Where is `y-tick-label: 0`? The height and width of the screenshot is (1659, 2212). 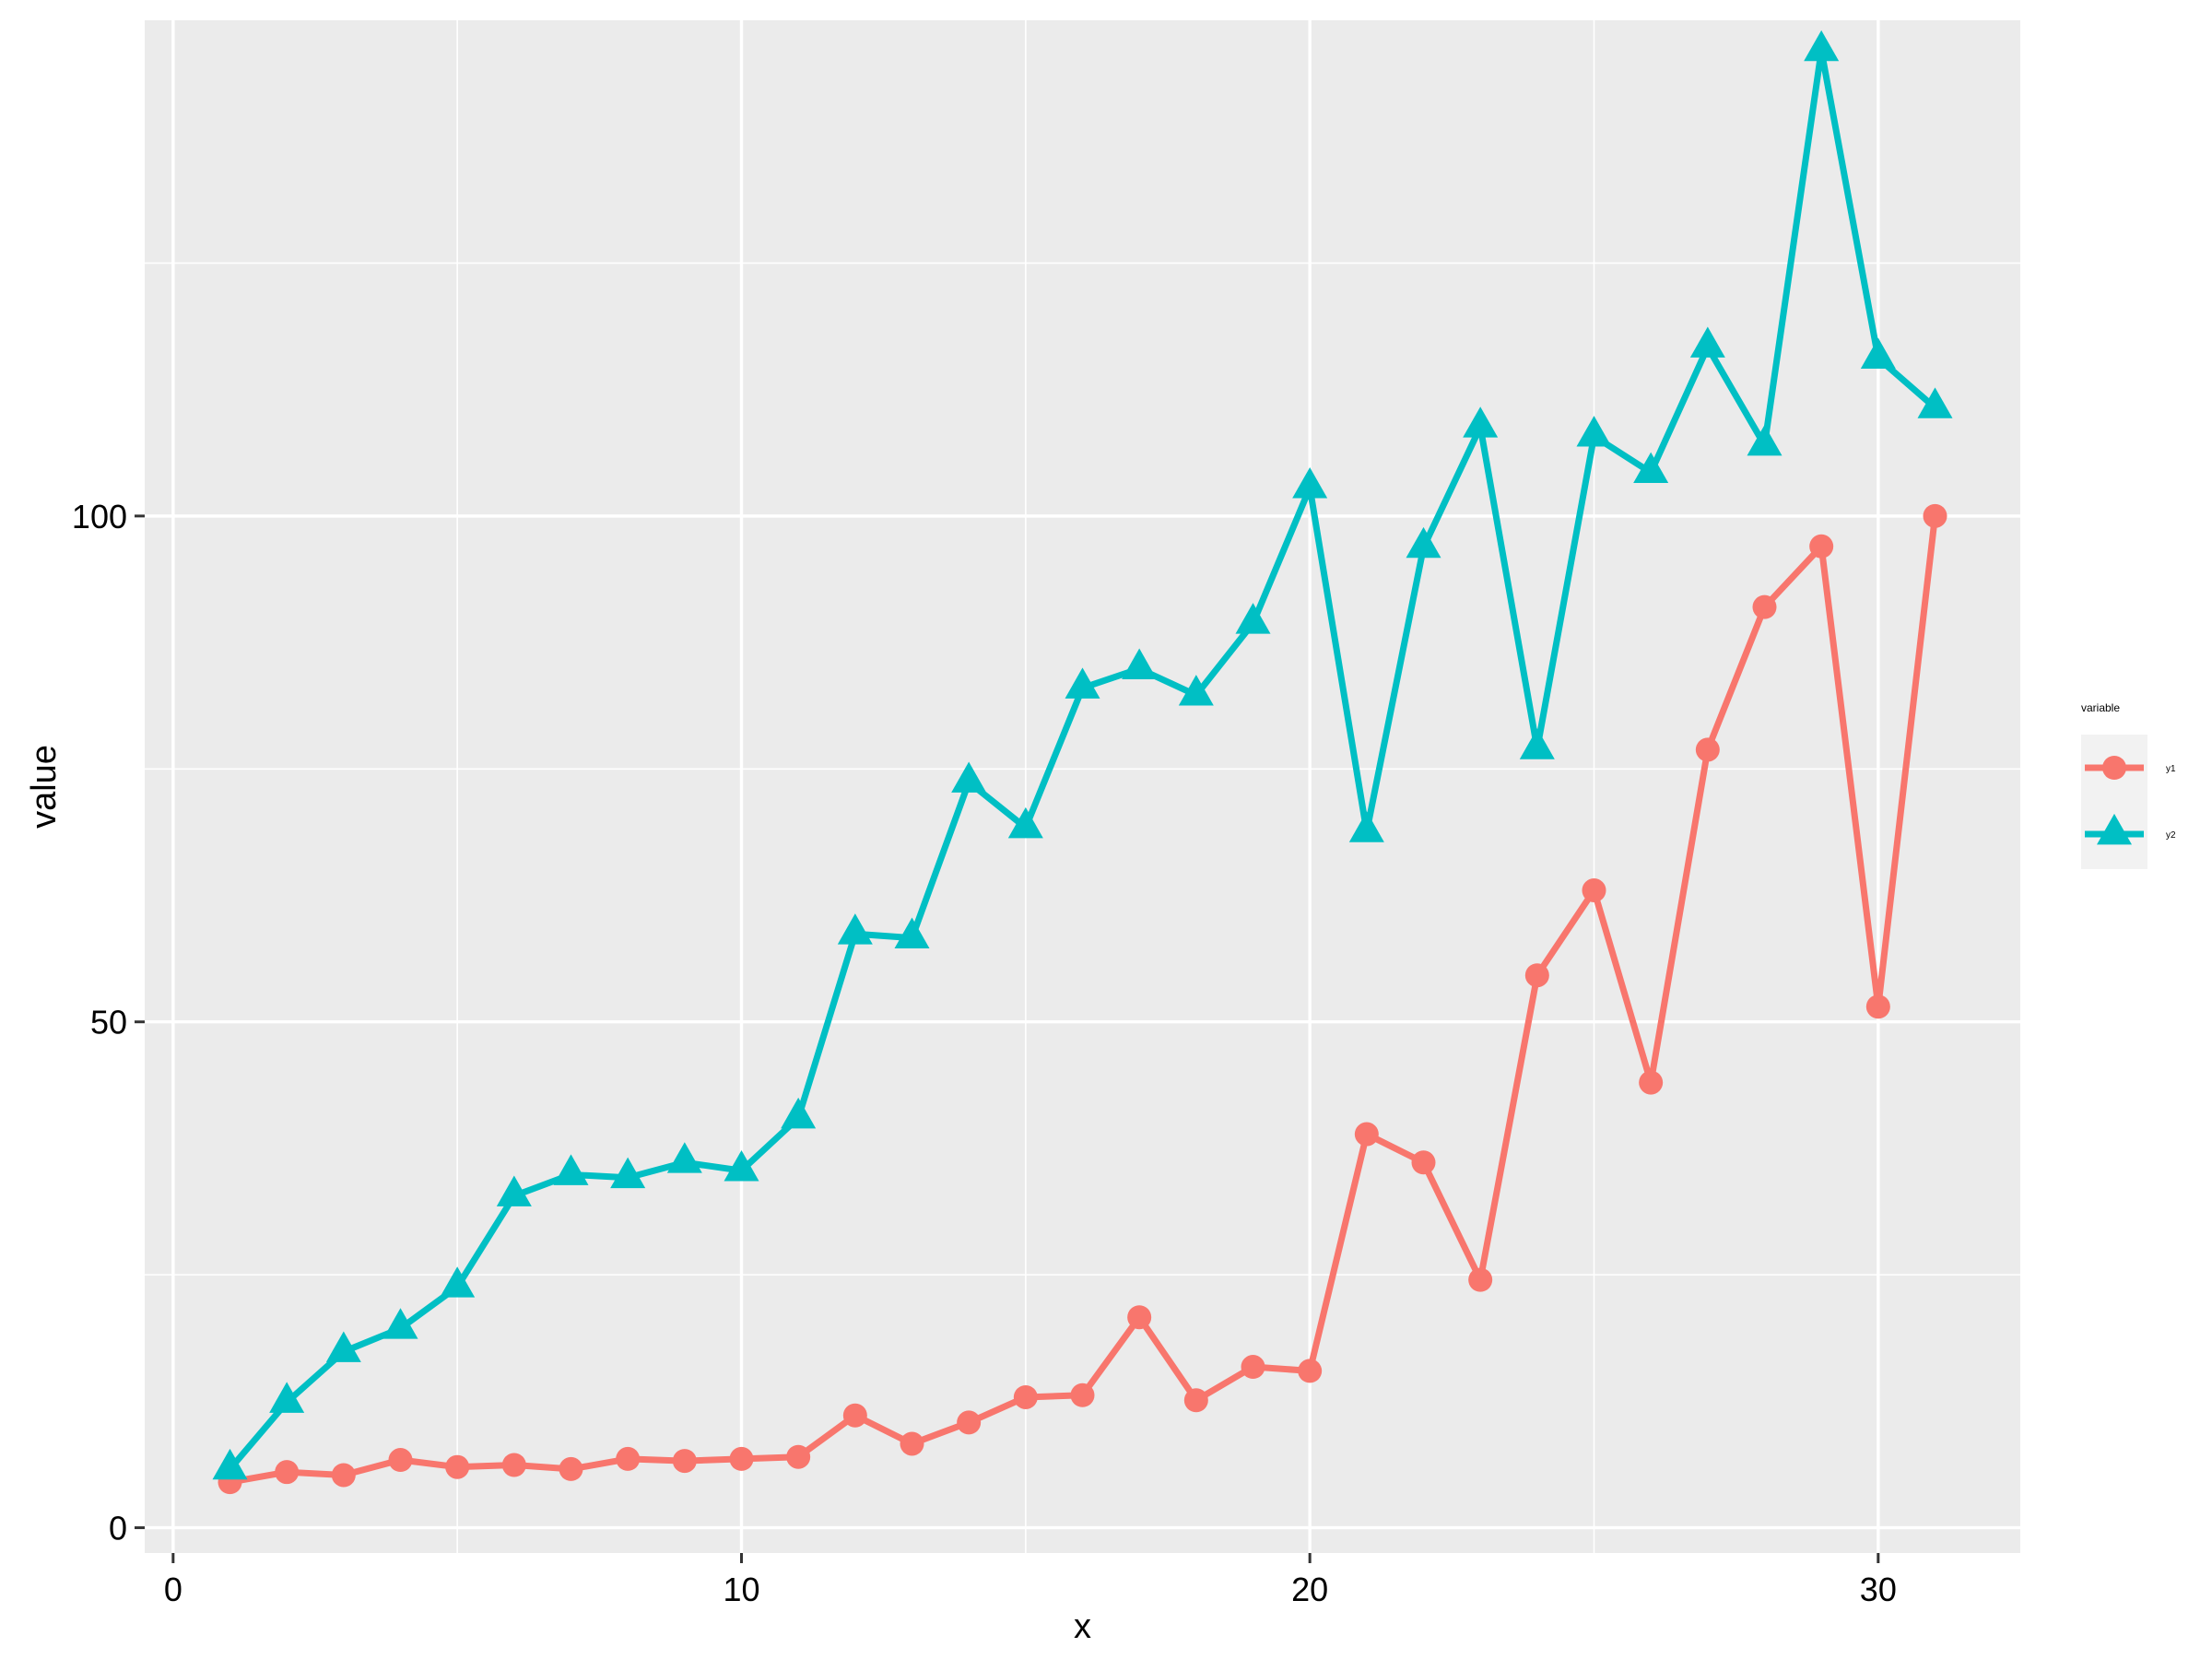 y-tick-label: 0 is located at coordinates (118, 1528).